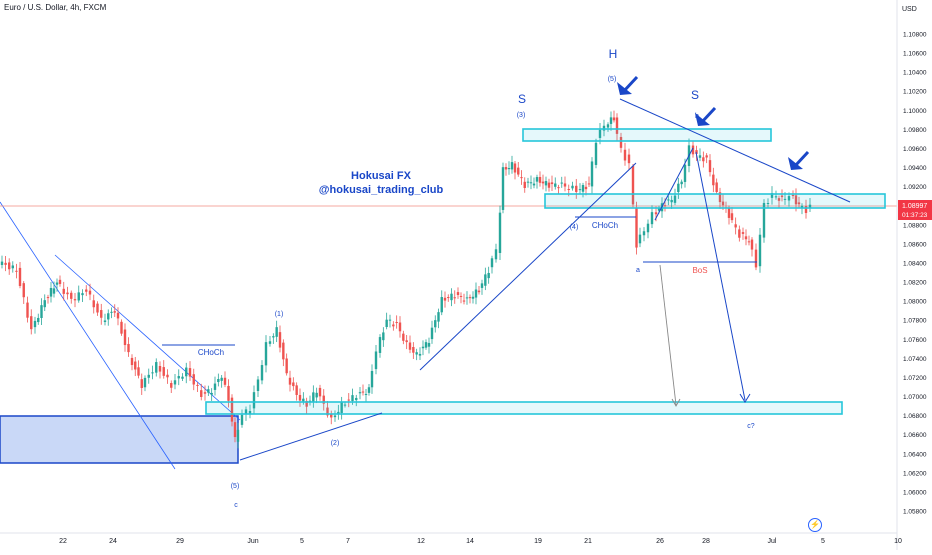 The image size is (932, 555). Describe the element at coordinates (588, 541) in the screenshot. I see `x-tick-label: 21` at that location.